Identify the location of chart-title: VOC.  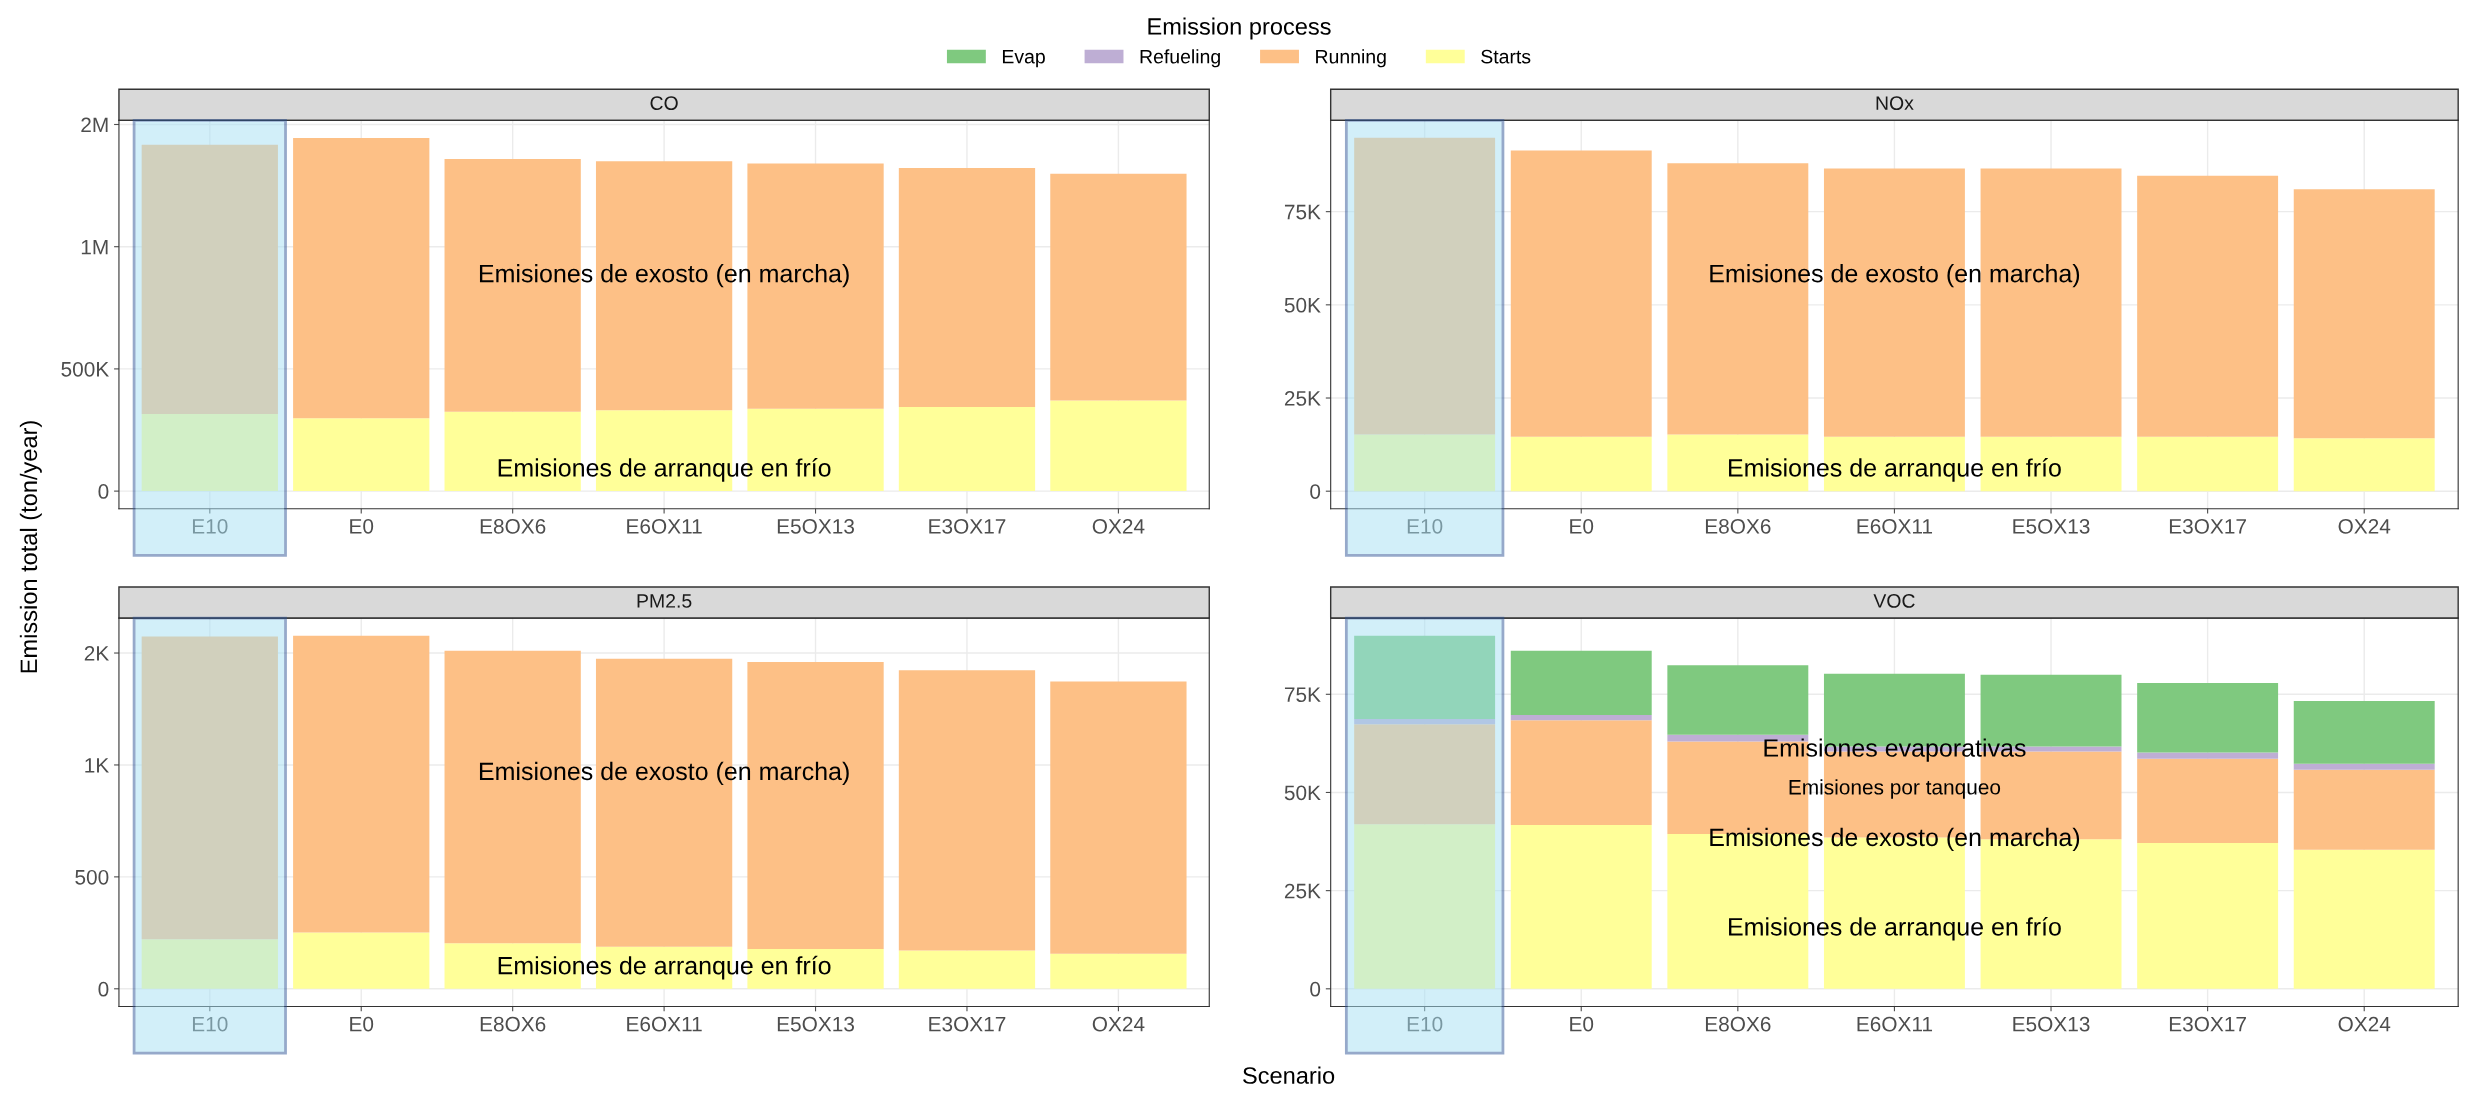
(1894, 601).